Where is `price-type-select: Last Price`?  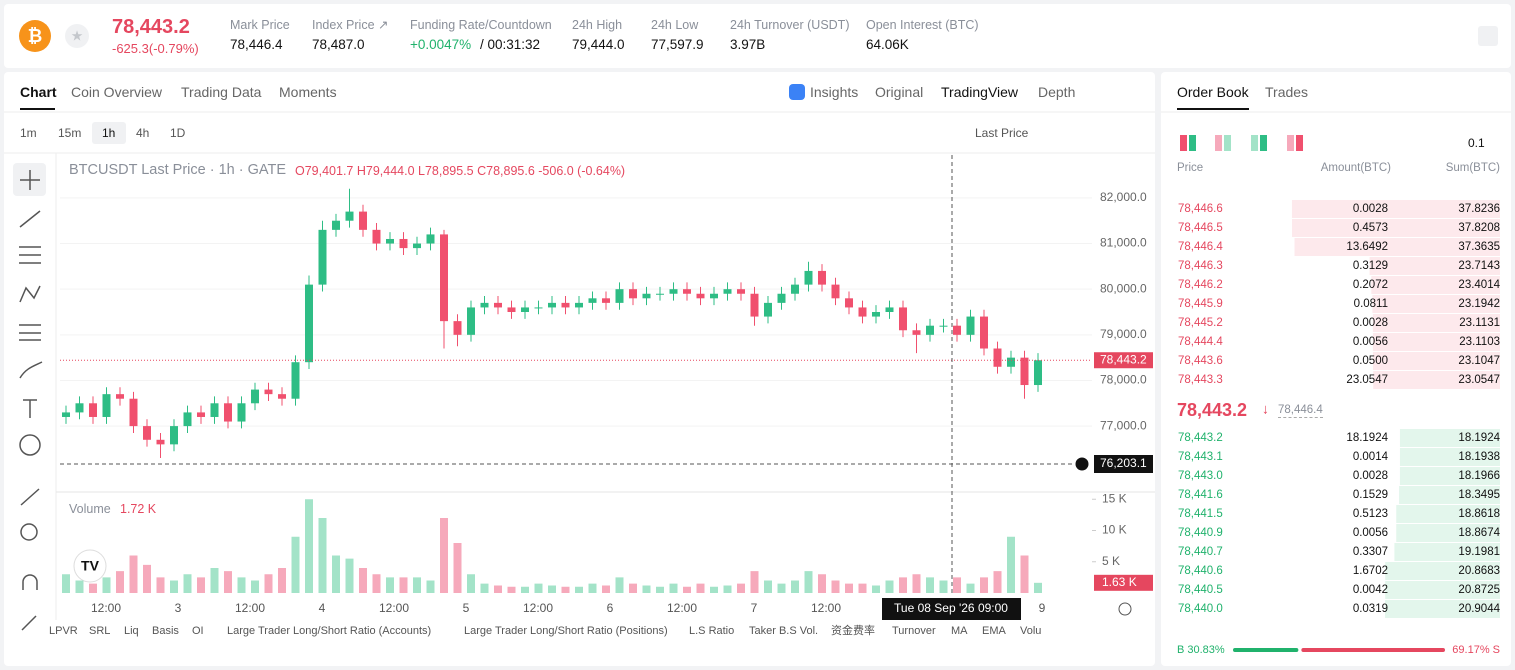 price-type-select: Last Price is located at coordinates (1002, 133).